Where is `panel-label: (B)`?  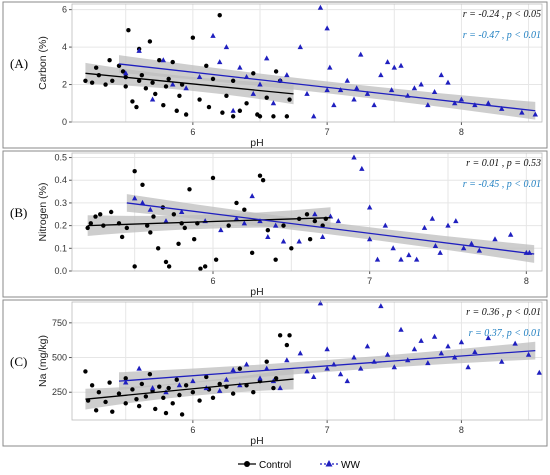
panel-label: (B) is located at coordinates (18, 212).